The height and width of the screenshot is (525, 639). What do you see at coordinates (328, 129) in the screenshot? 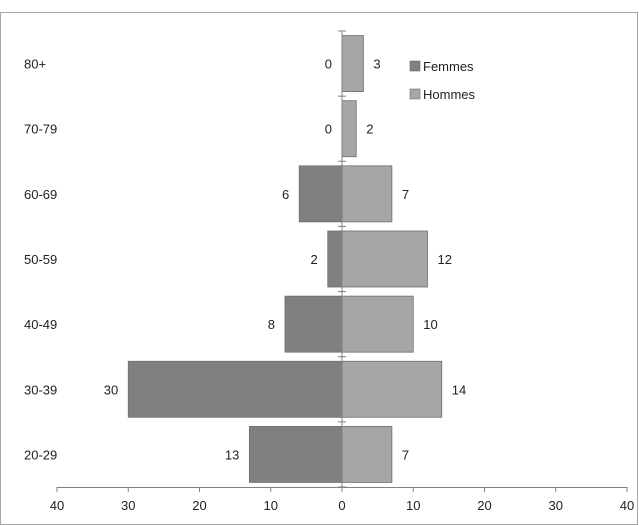
I see `data-label-femmes-70-79: 0` at bounding box center [328, 129].